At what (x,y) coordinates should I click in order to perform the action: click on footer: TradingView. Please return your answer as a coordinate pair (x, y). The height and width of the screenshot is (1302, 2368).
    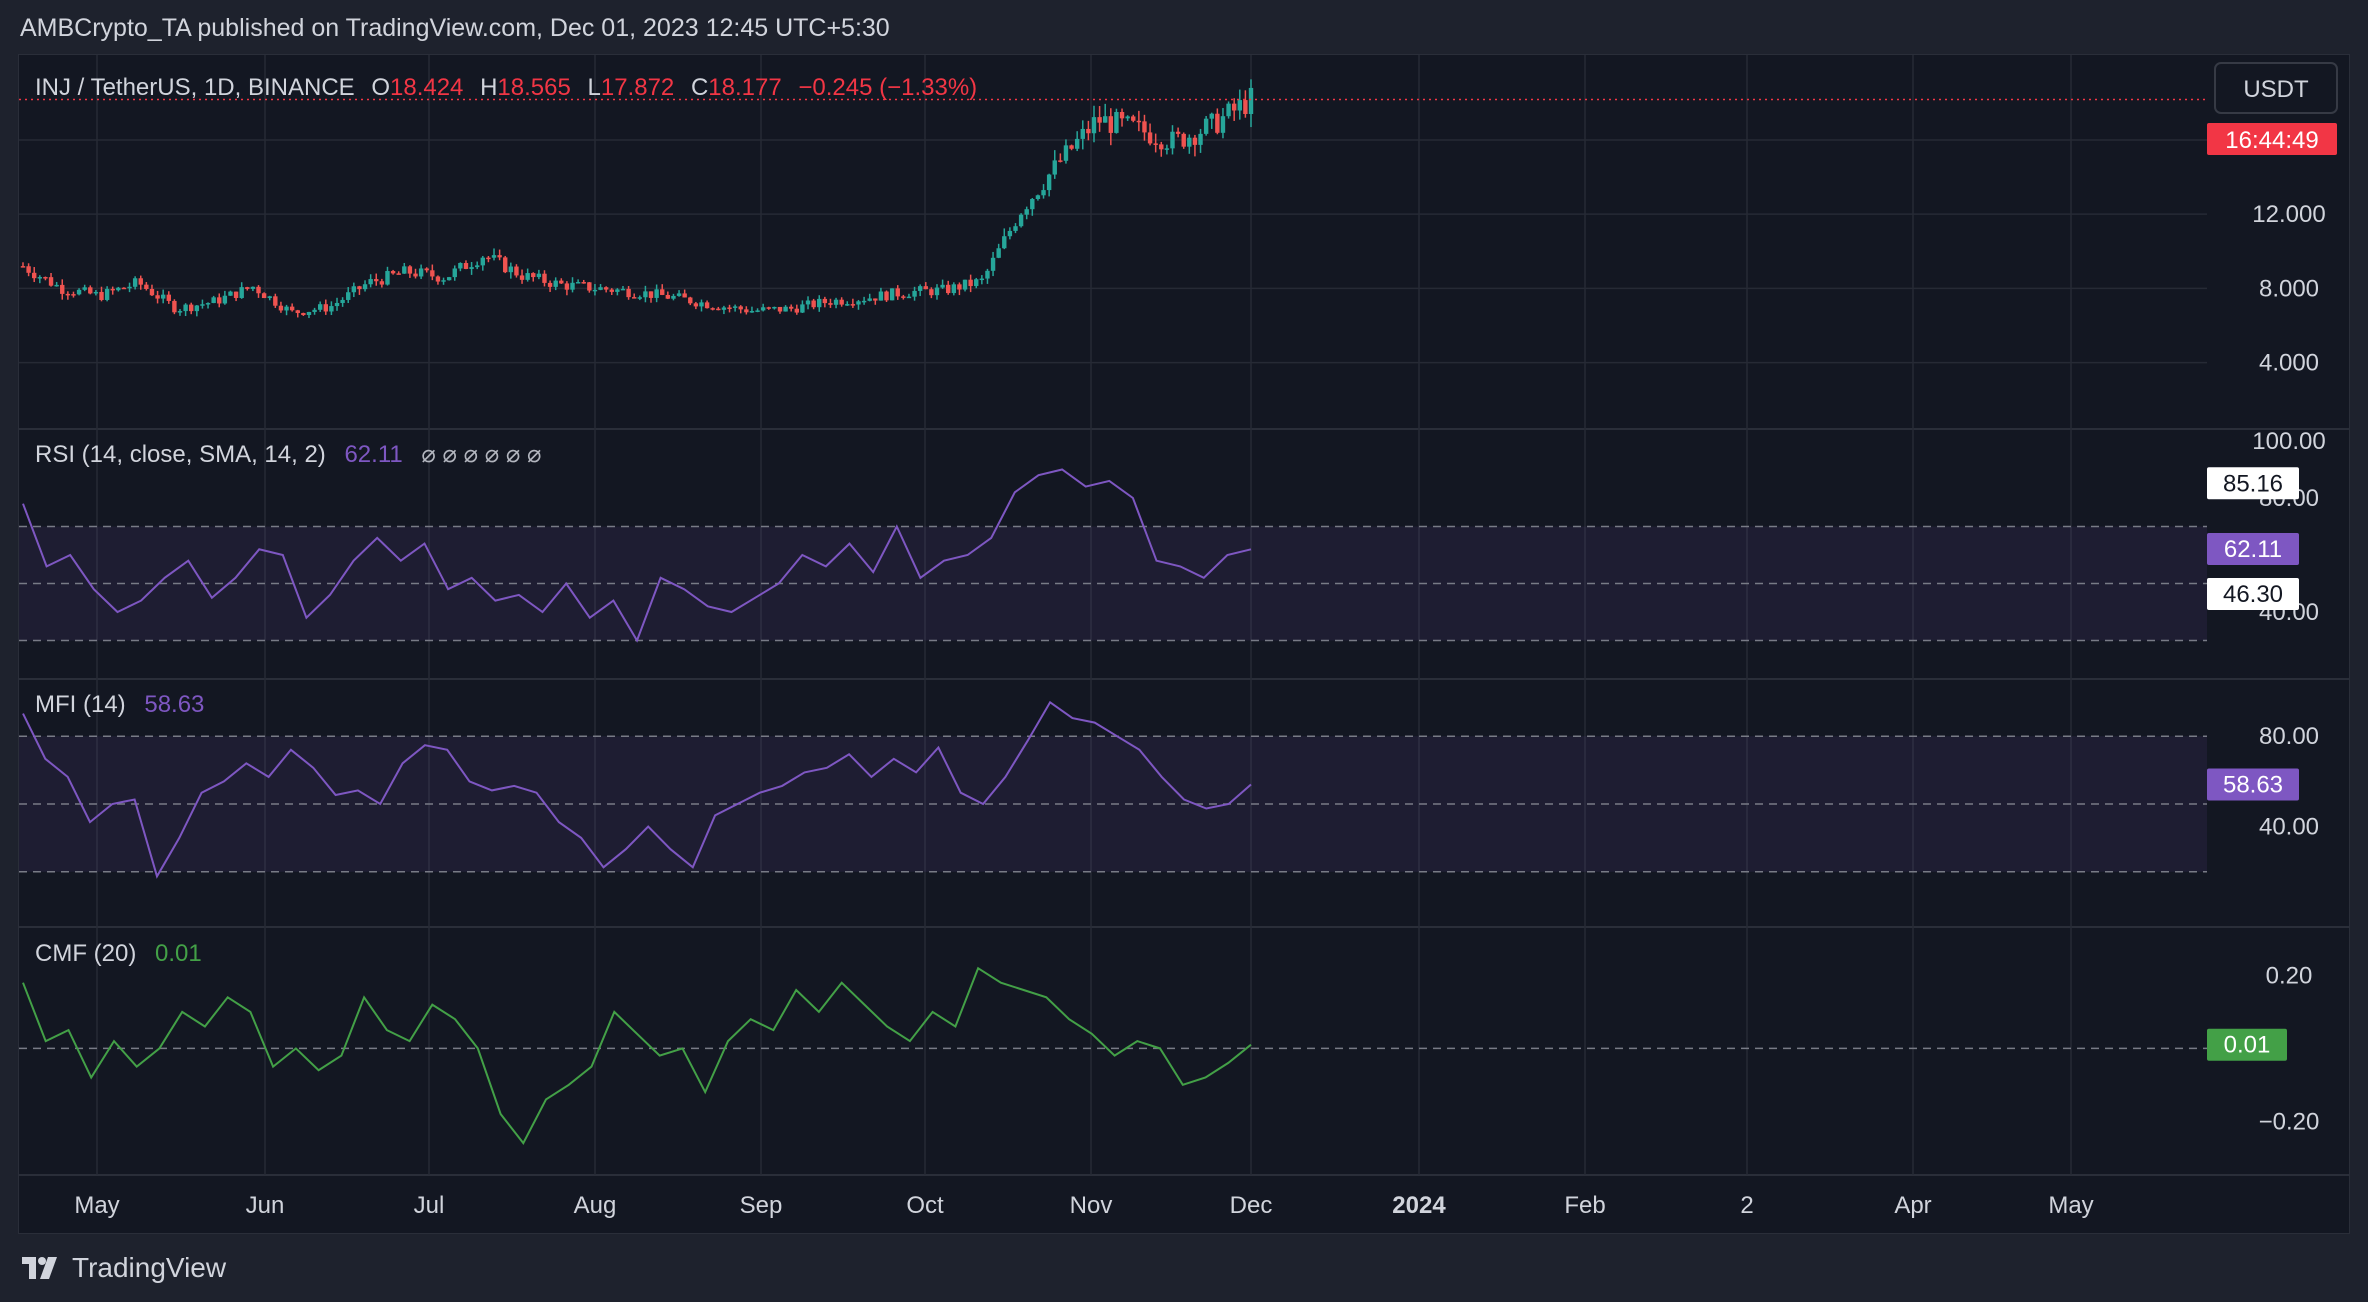
    Looking at the image, I should click on (123, 1268).